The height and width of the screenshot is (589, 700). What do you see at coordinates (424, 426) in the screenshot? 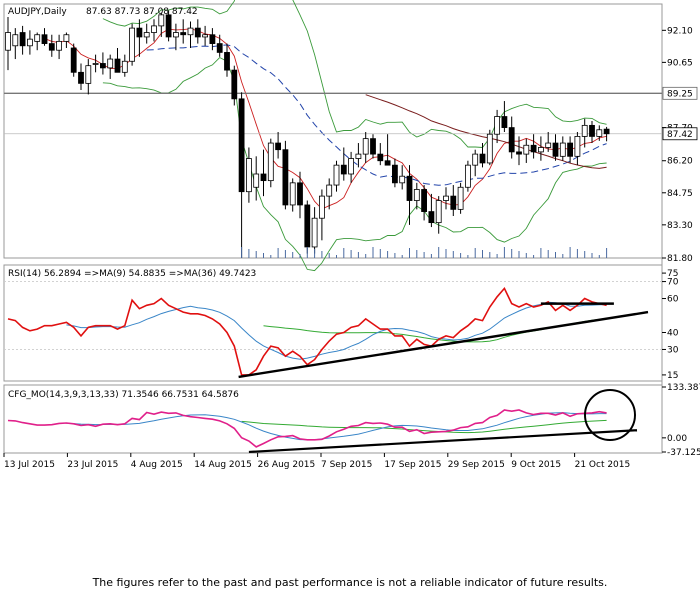
I see `cfg-slow-line` at bounding box center [424, 426].